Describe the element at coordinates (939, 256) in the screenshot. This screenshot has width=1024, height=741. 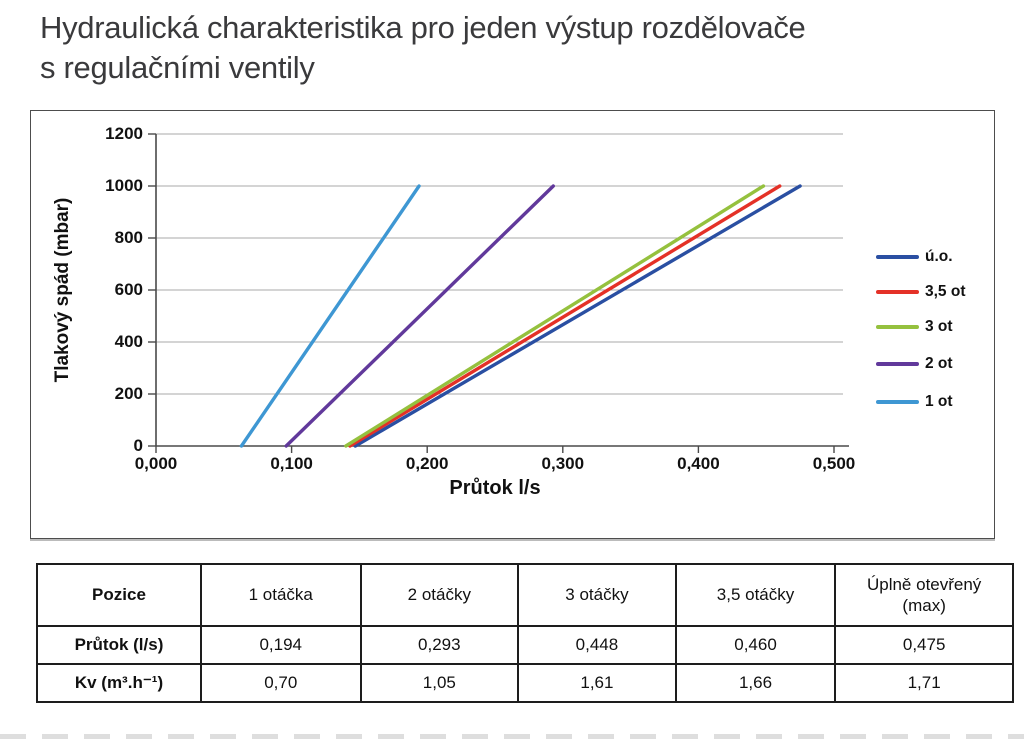
I see `legend-label-uo: ú.o.` at that location.